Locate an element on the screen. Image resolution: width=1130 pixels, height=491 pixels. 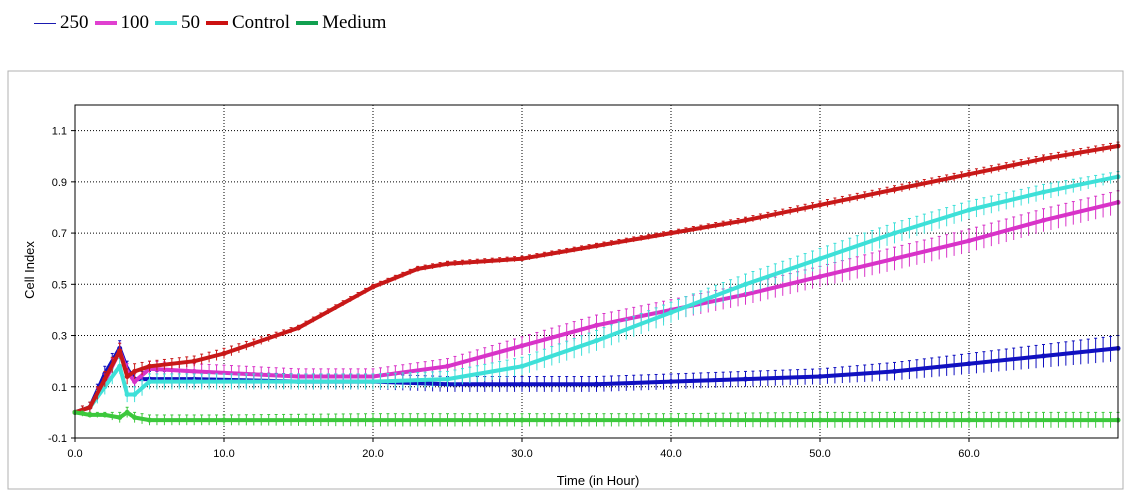
y-tick-label: 0.5 is located at coordinates (59, 285).